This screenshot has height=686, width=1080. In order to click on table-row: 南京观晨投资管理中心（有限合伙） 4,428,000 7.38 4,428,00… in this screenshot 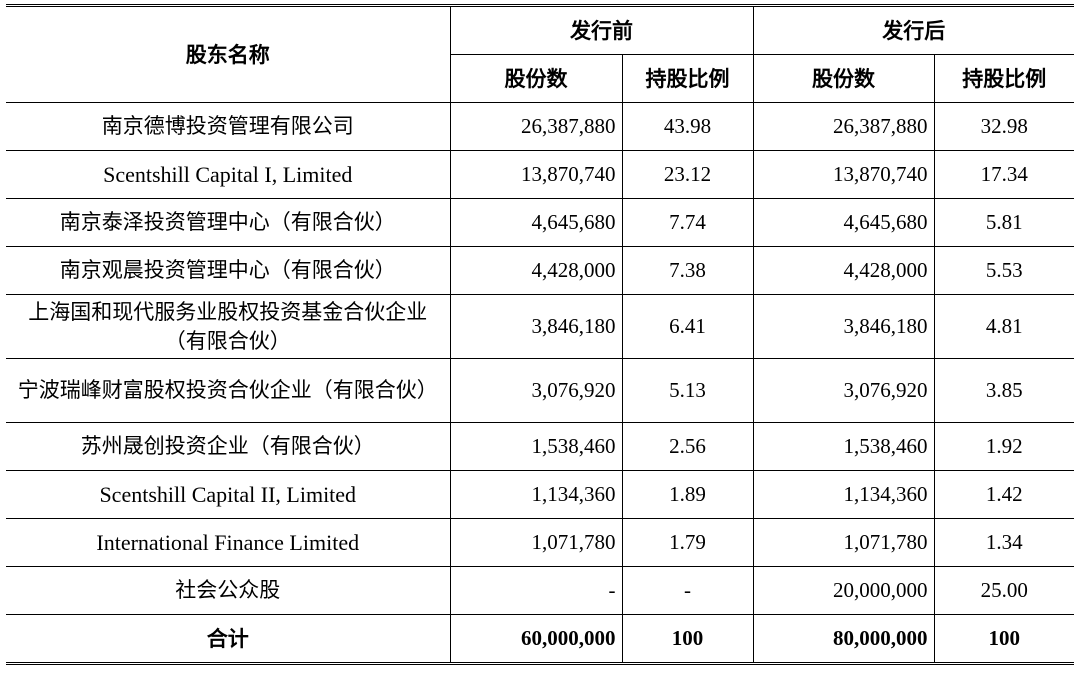, I will do `click(540, 270)`.